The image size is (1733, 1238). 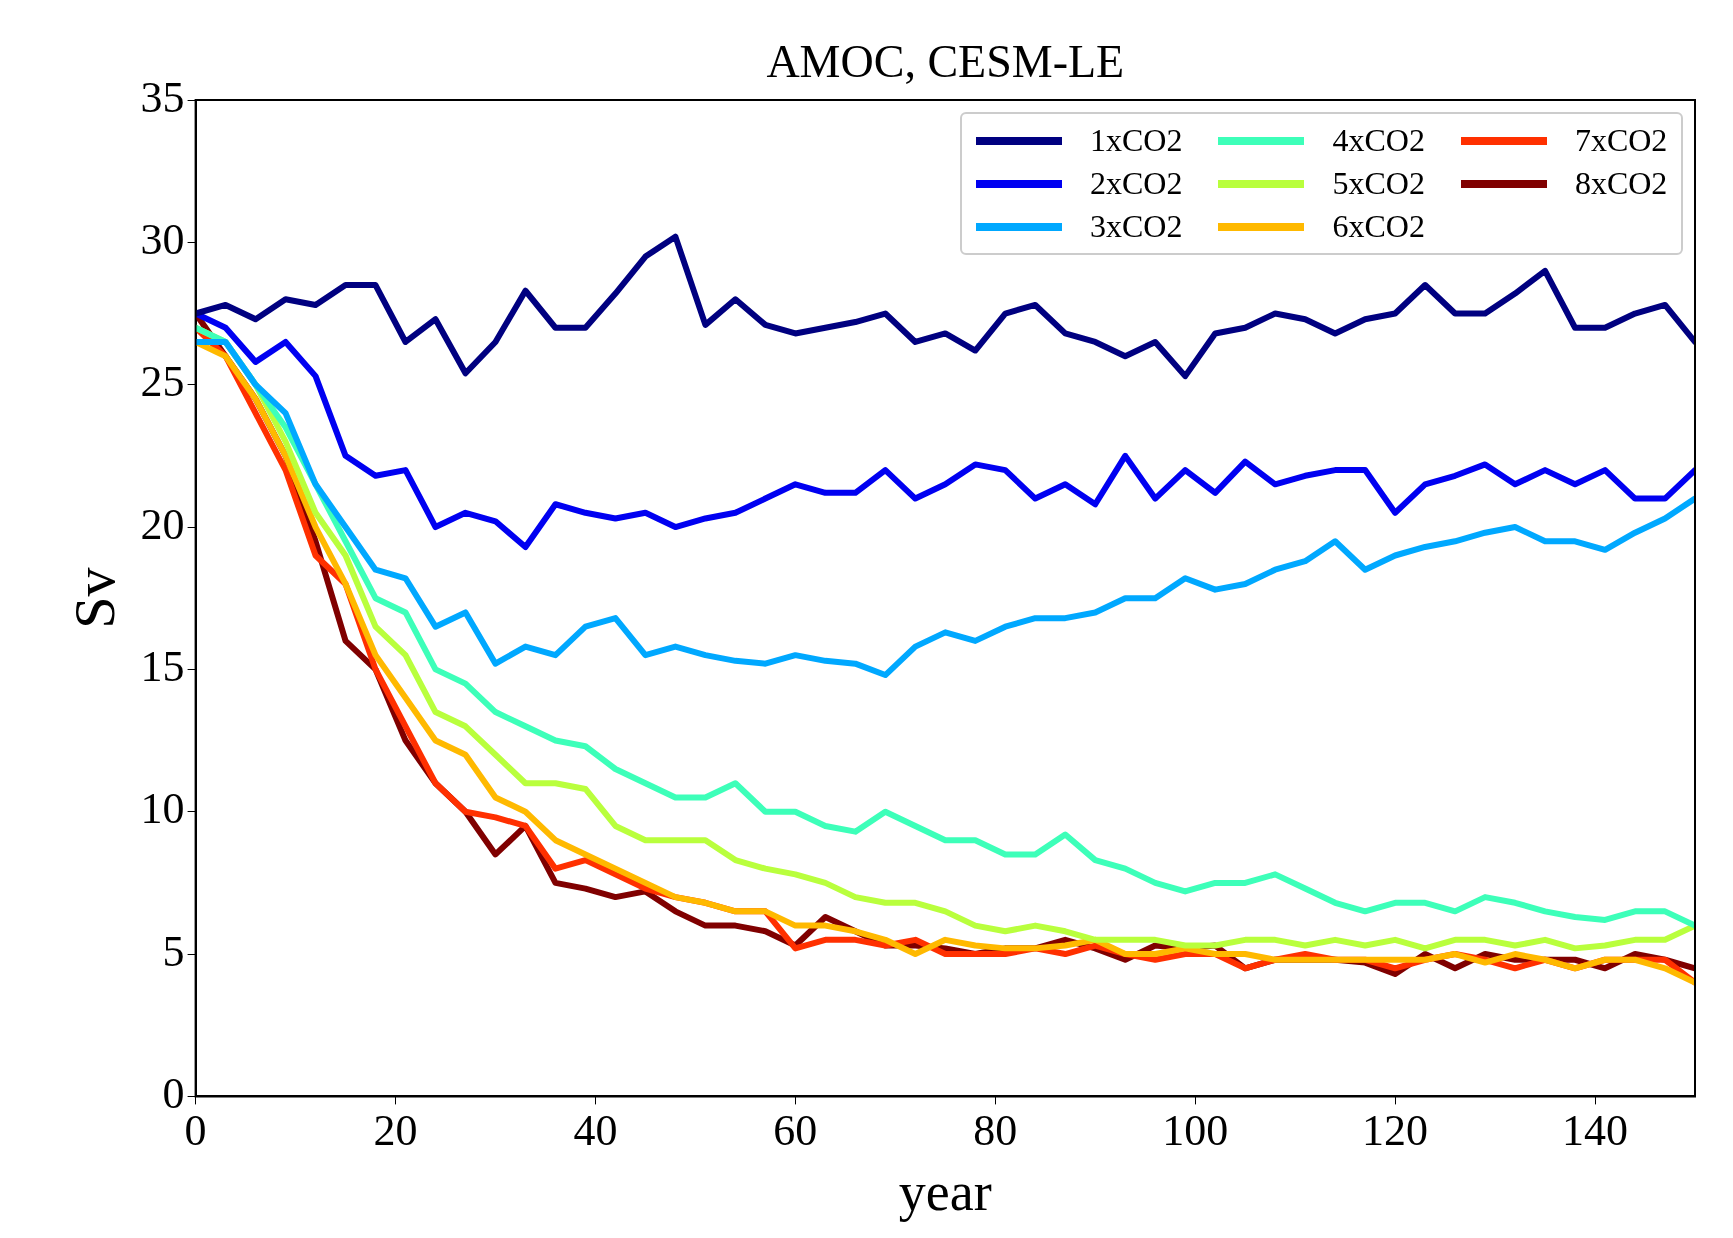 I want to click on chart-title: AMOC, CESM-LE, so click(x=945, y=62).